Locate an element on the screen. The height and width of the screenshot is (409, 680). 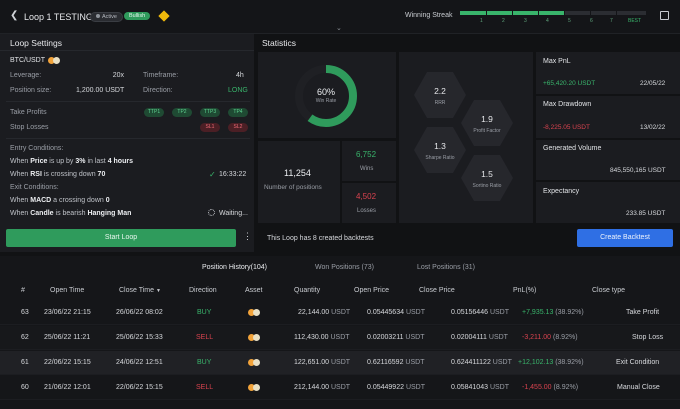
create-backtest-label: Create Backtest is located at coordinates (625, 237).